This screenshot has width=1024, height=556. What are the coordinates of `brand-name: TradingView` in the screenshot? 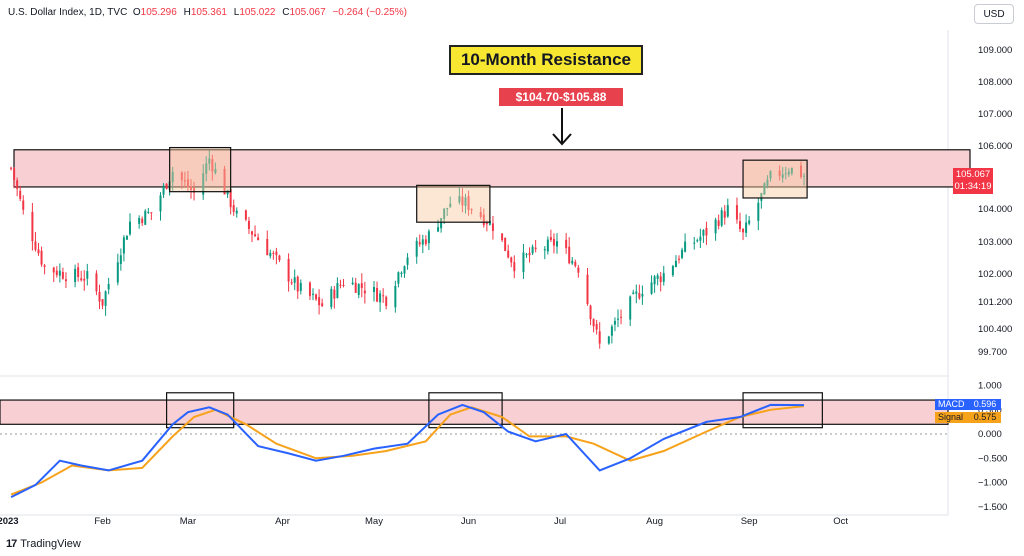 It's located at (50, 544).